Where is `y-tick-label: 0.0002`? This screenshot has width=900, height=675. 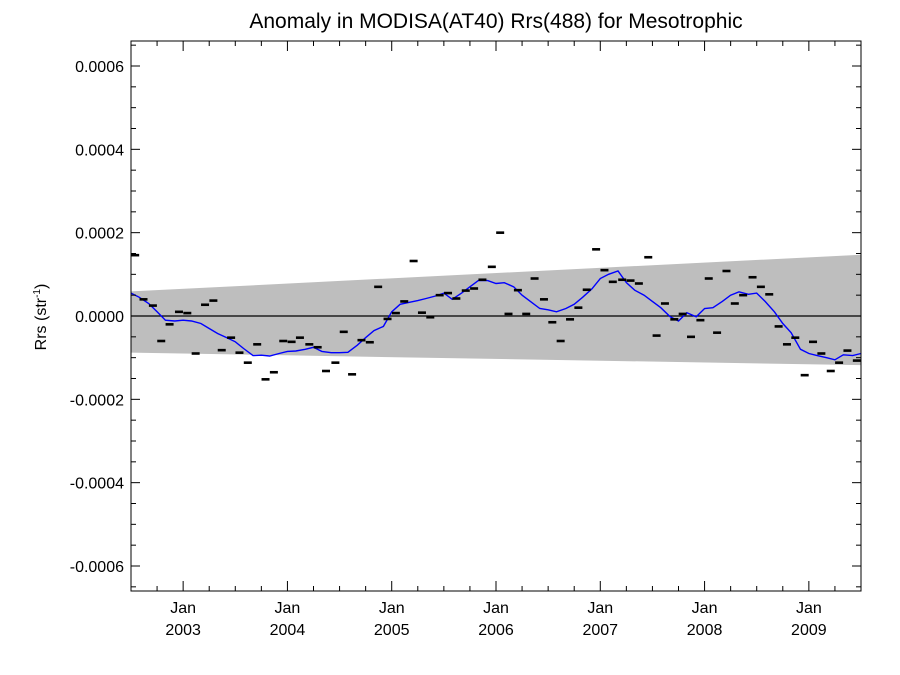 y-tick-label: 0.0002 is located at coordinates (99, 234).